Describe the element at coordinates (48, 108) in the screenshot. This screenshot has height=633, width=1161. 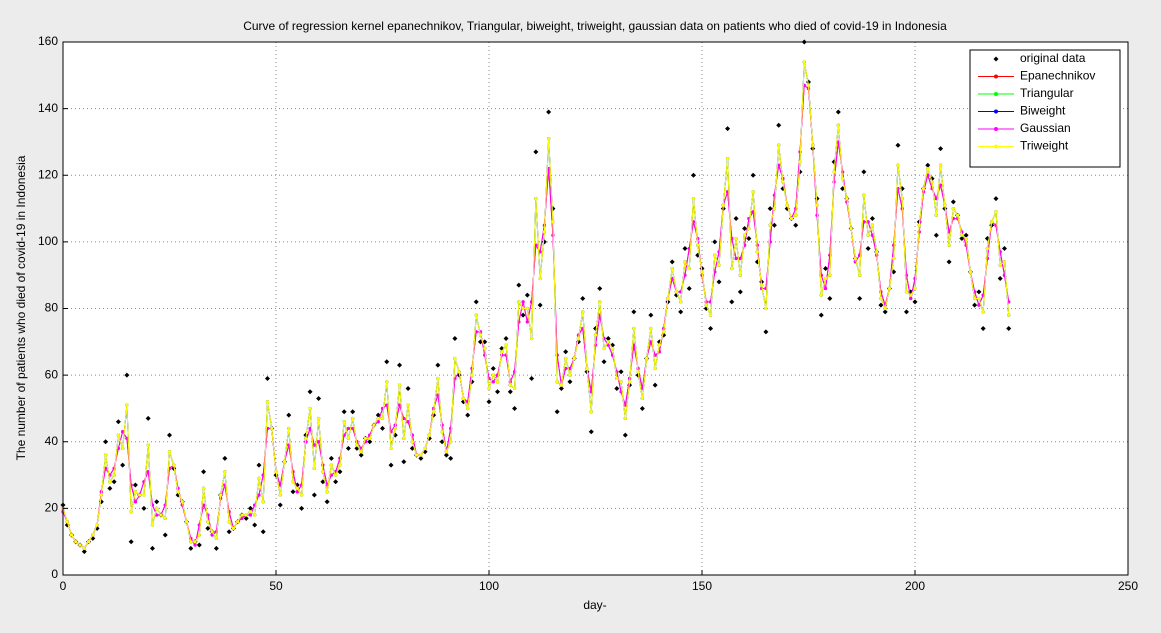
I see `y-tick-label: 140` at that location.